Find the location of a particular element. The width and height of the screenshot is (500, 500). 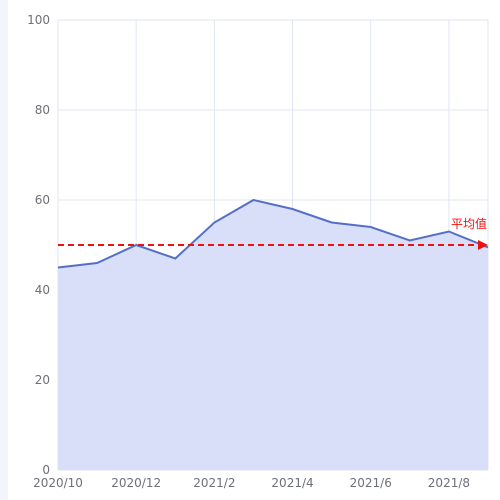

x-tick-label: 2021/4 is located at coordinates (292, 483).